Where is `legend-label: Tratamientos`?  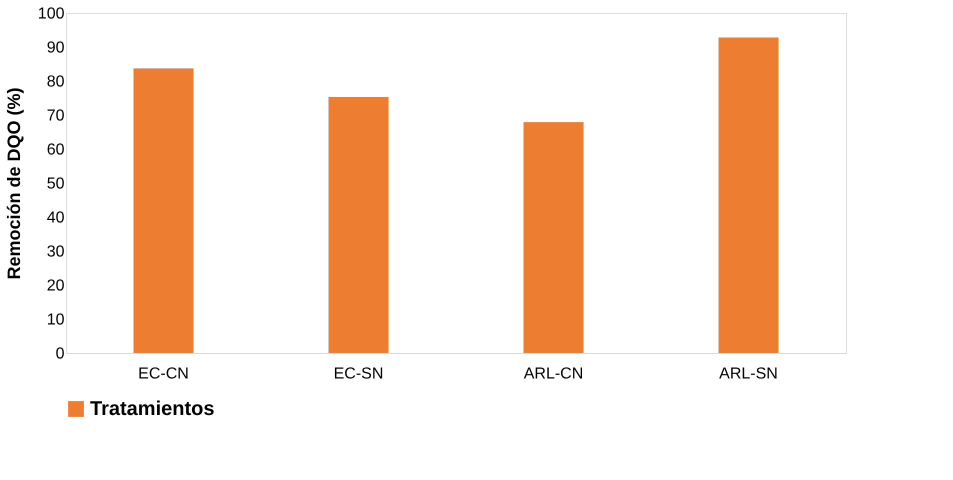
legend-label: Tratamientos is located at coordinates (152, 409).